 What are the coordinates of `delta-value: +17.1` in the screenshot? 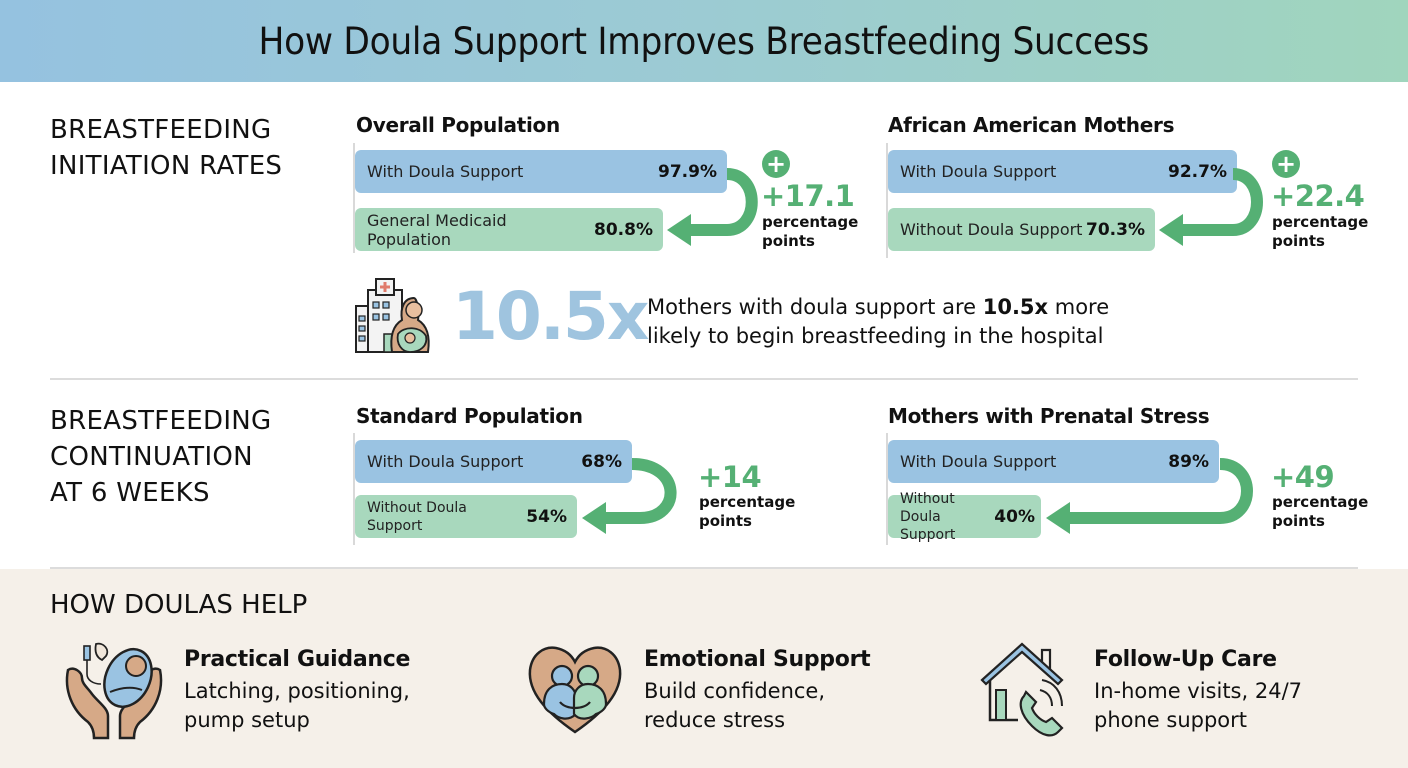 It's located at (808, 196).